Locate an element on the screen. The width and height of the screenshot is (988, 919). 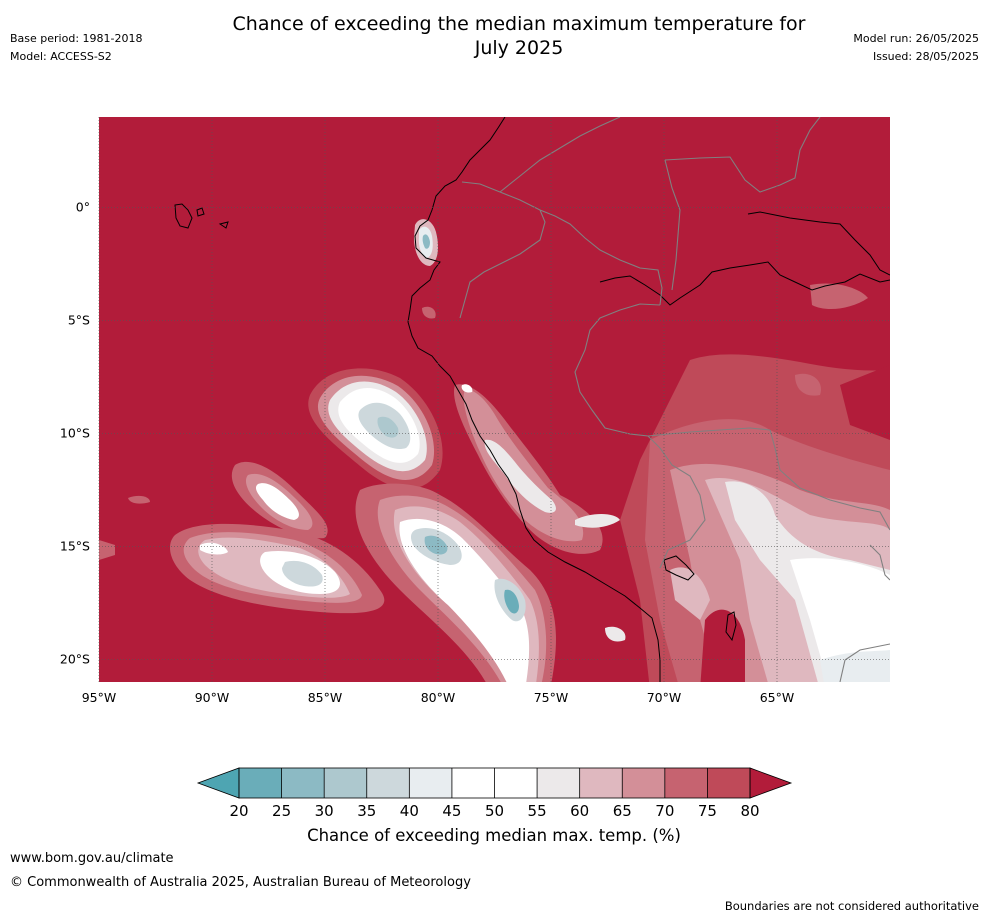
colorbar-tick-label: 55 is located at coordinates (537, 811).